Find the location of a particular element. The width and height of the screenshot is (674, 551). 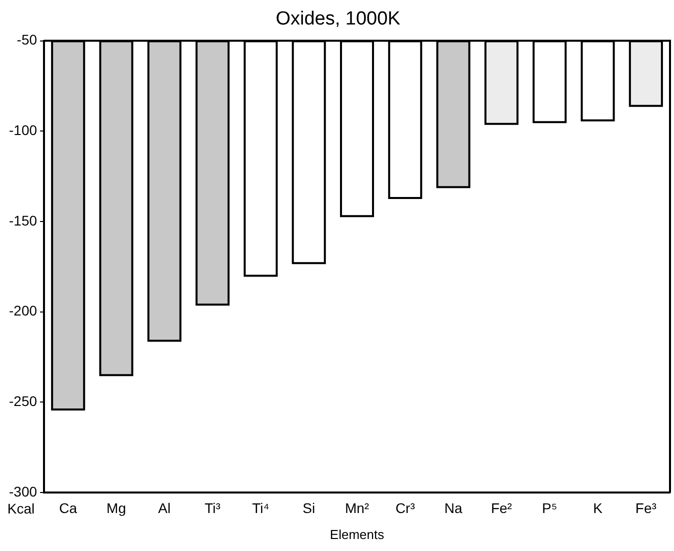

x-tick-label: Mg is located at coordinates (116, 508).